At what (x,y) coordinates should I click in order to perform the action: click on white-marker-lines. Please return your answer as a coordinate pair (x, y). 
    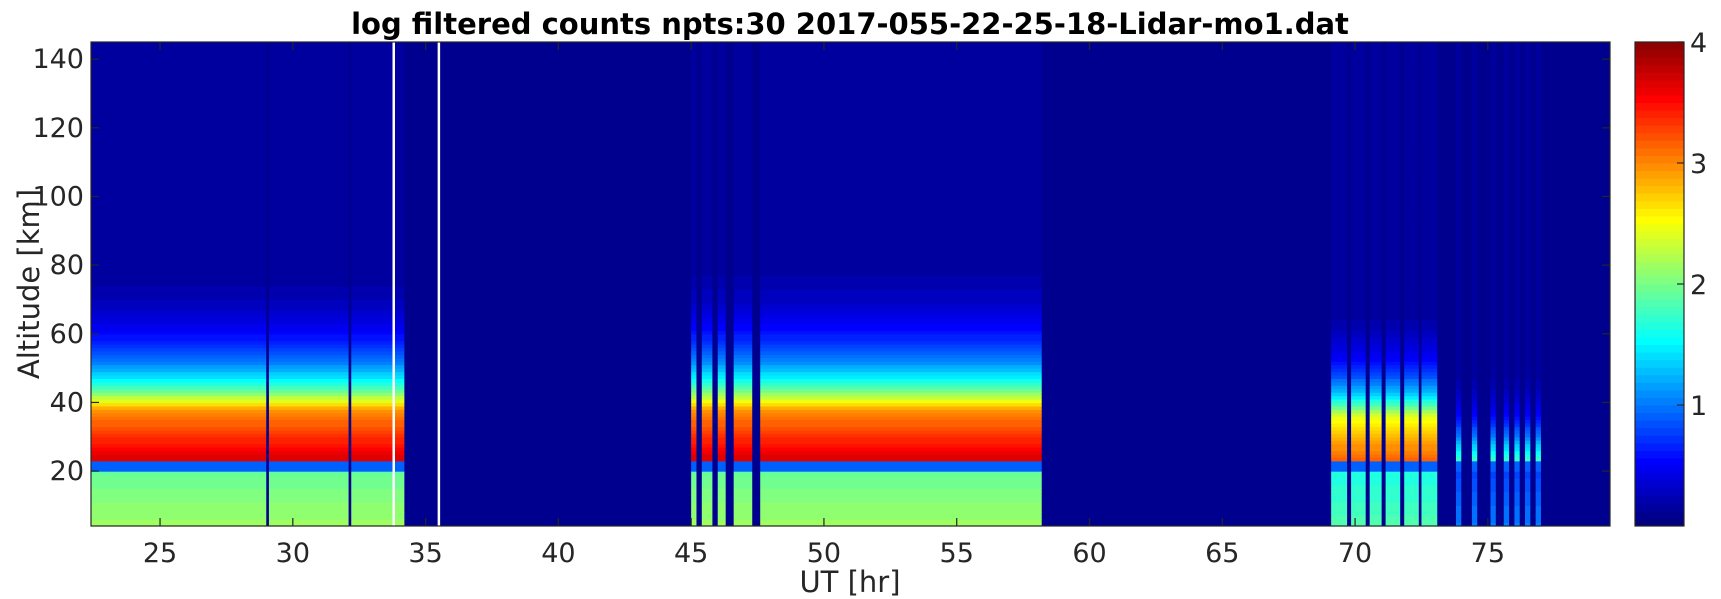
    Looking at the image, I should click on (416, 284).